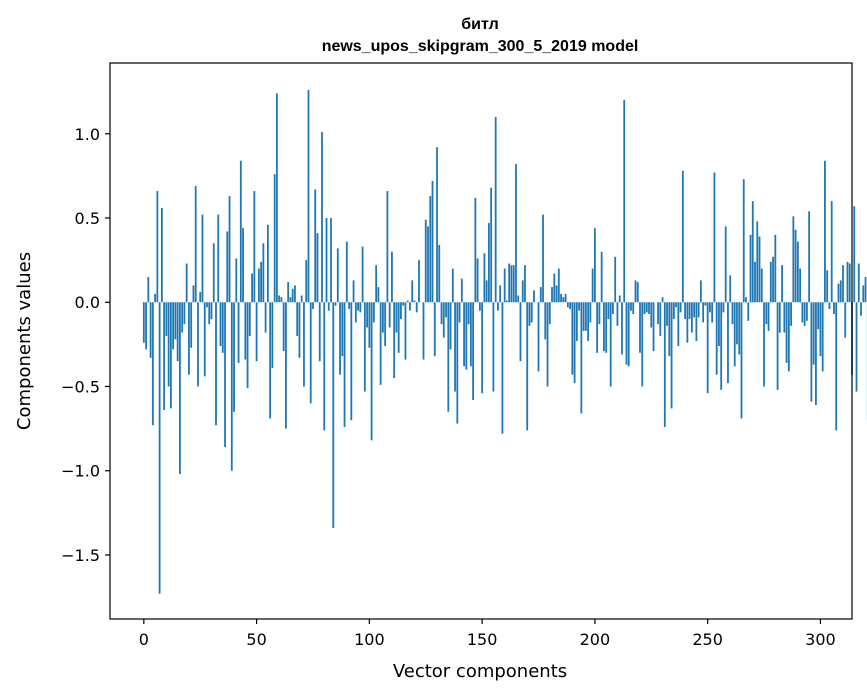 The height and width of the screenshot is (696, 867). What do you see at coordinates (144, 639) in the screenshot?
I see `x-tick-label: 0` at bounding box center [144, 639].